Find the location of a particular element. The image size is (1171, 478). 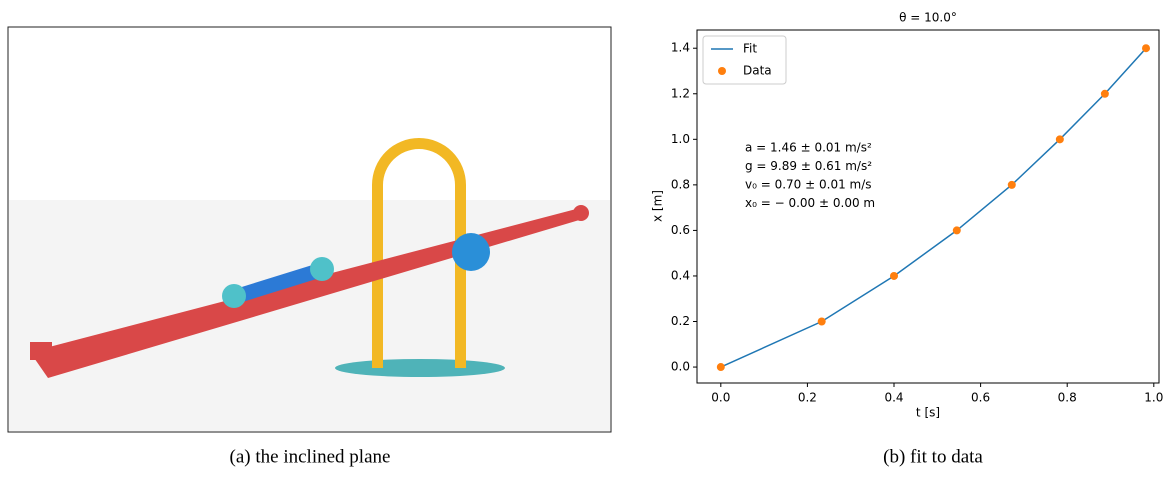

annotation: v₀ = 0.70 ± 0.01 m/s is located at coordinates (808, 185).